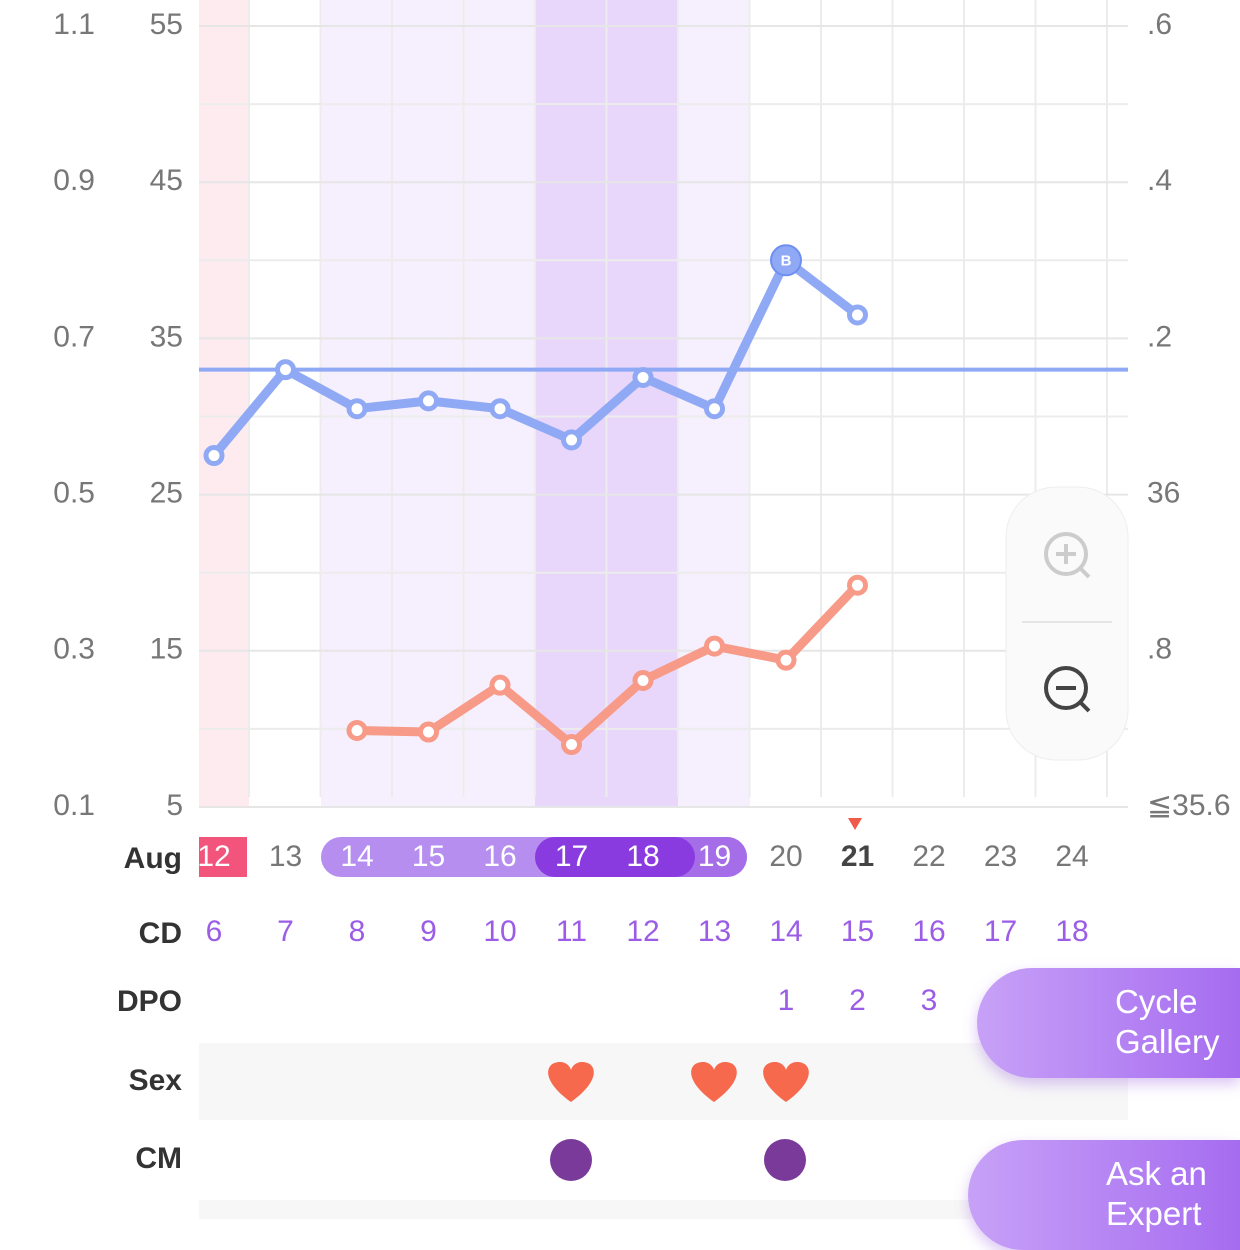  What do you see at coordinates (224, 403) in the screenshot?
I see `period-band` at bounding box center [224, 403].